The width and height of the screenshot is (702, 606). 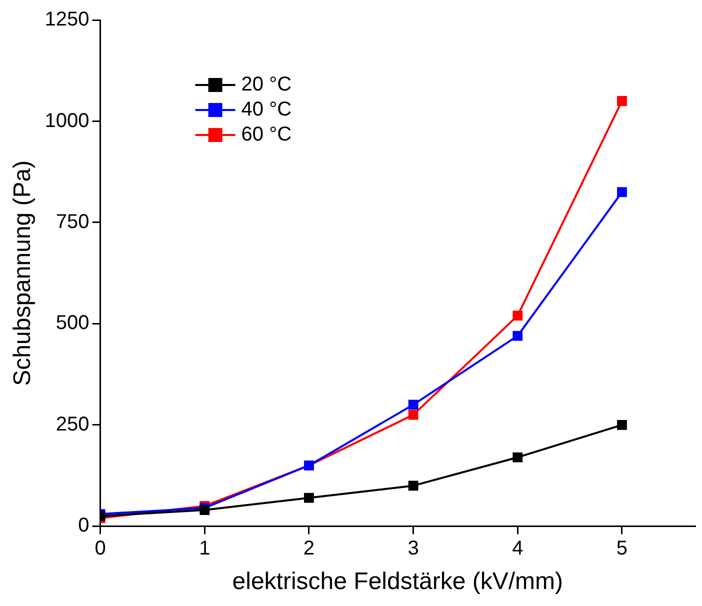 I want to click on y-tick-label: 750, so click(x=73, y=221).